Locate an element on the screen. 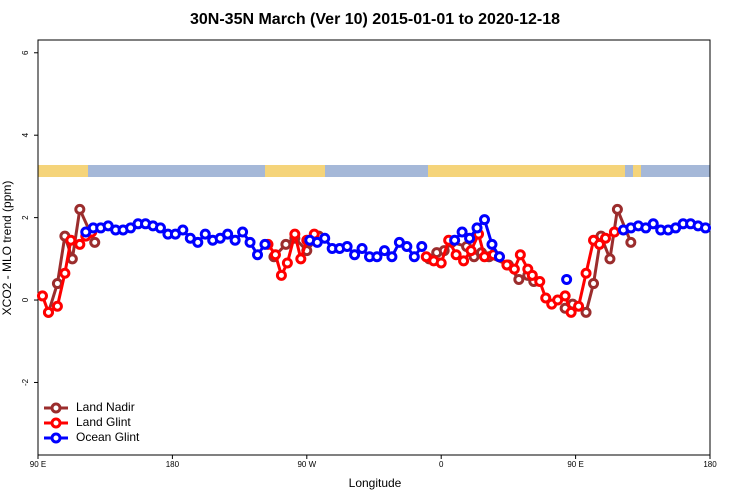 The height and width of the screenshot is (500, 750). legend-label: Land Nadir is located at coordinates (105, 407).